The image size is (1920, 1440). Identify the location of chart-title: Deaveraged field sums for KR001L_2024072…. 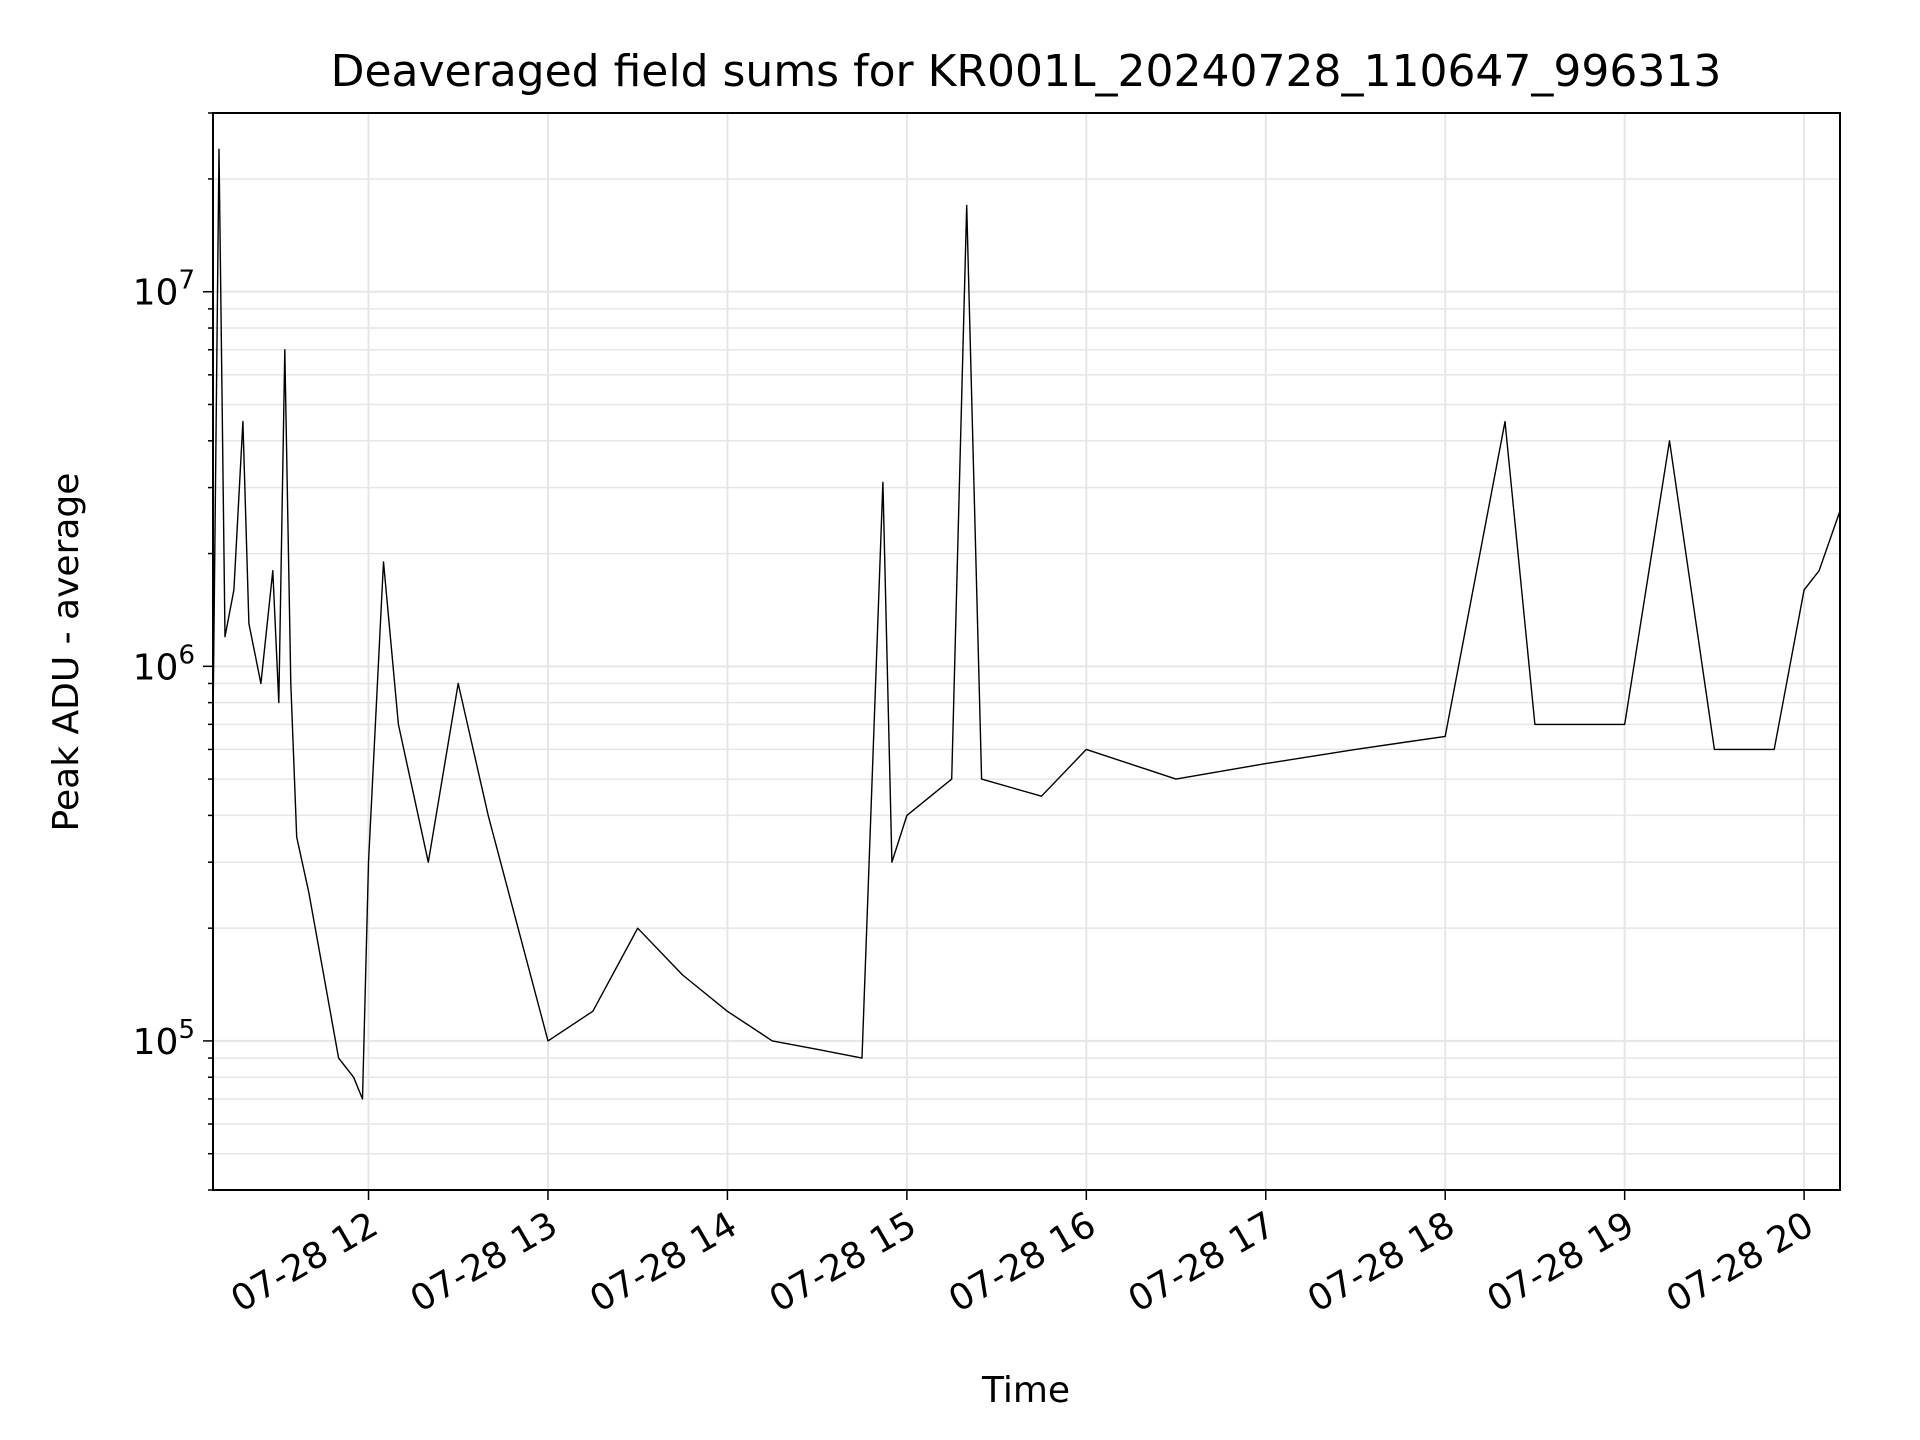
(1026, 71).